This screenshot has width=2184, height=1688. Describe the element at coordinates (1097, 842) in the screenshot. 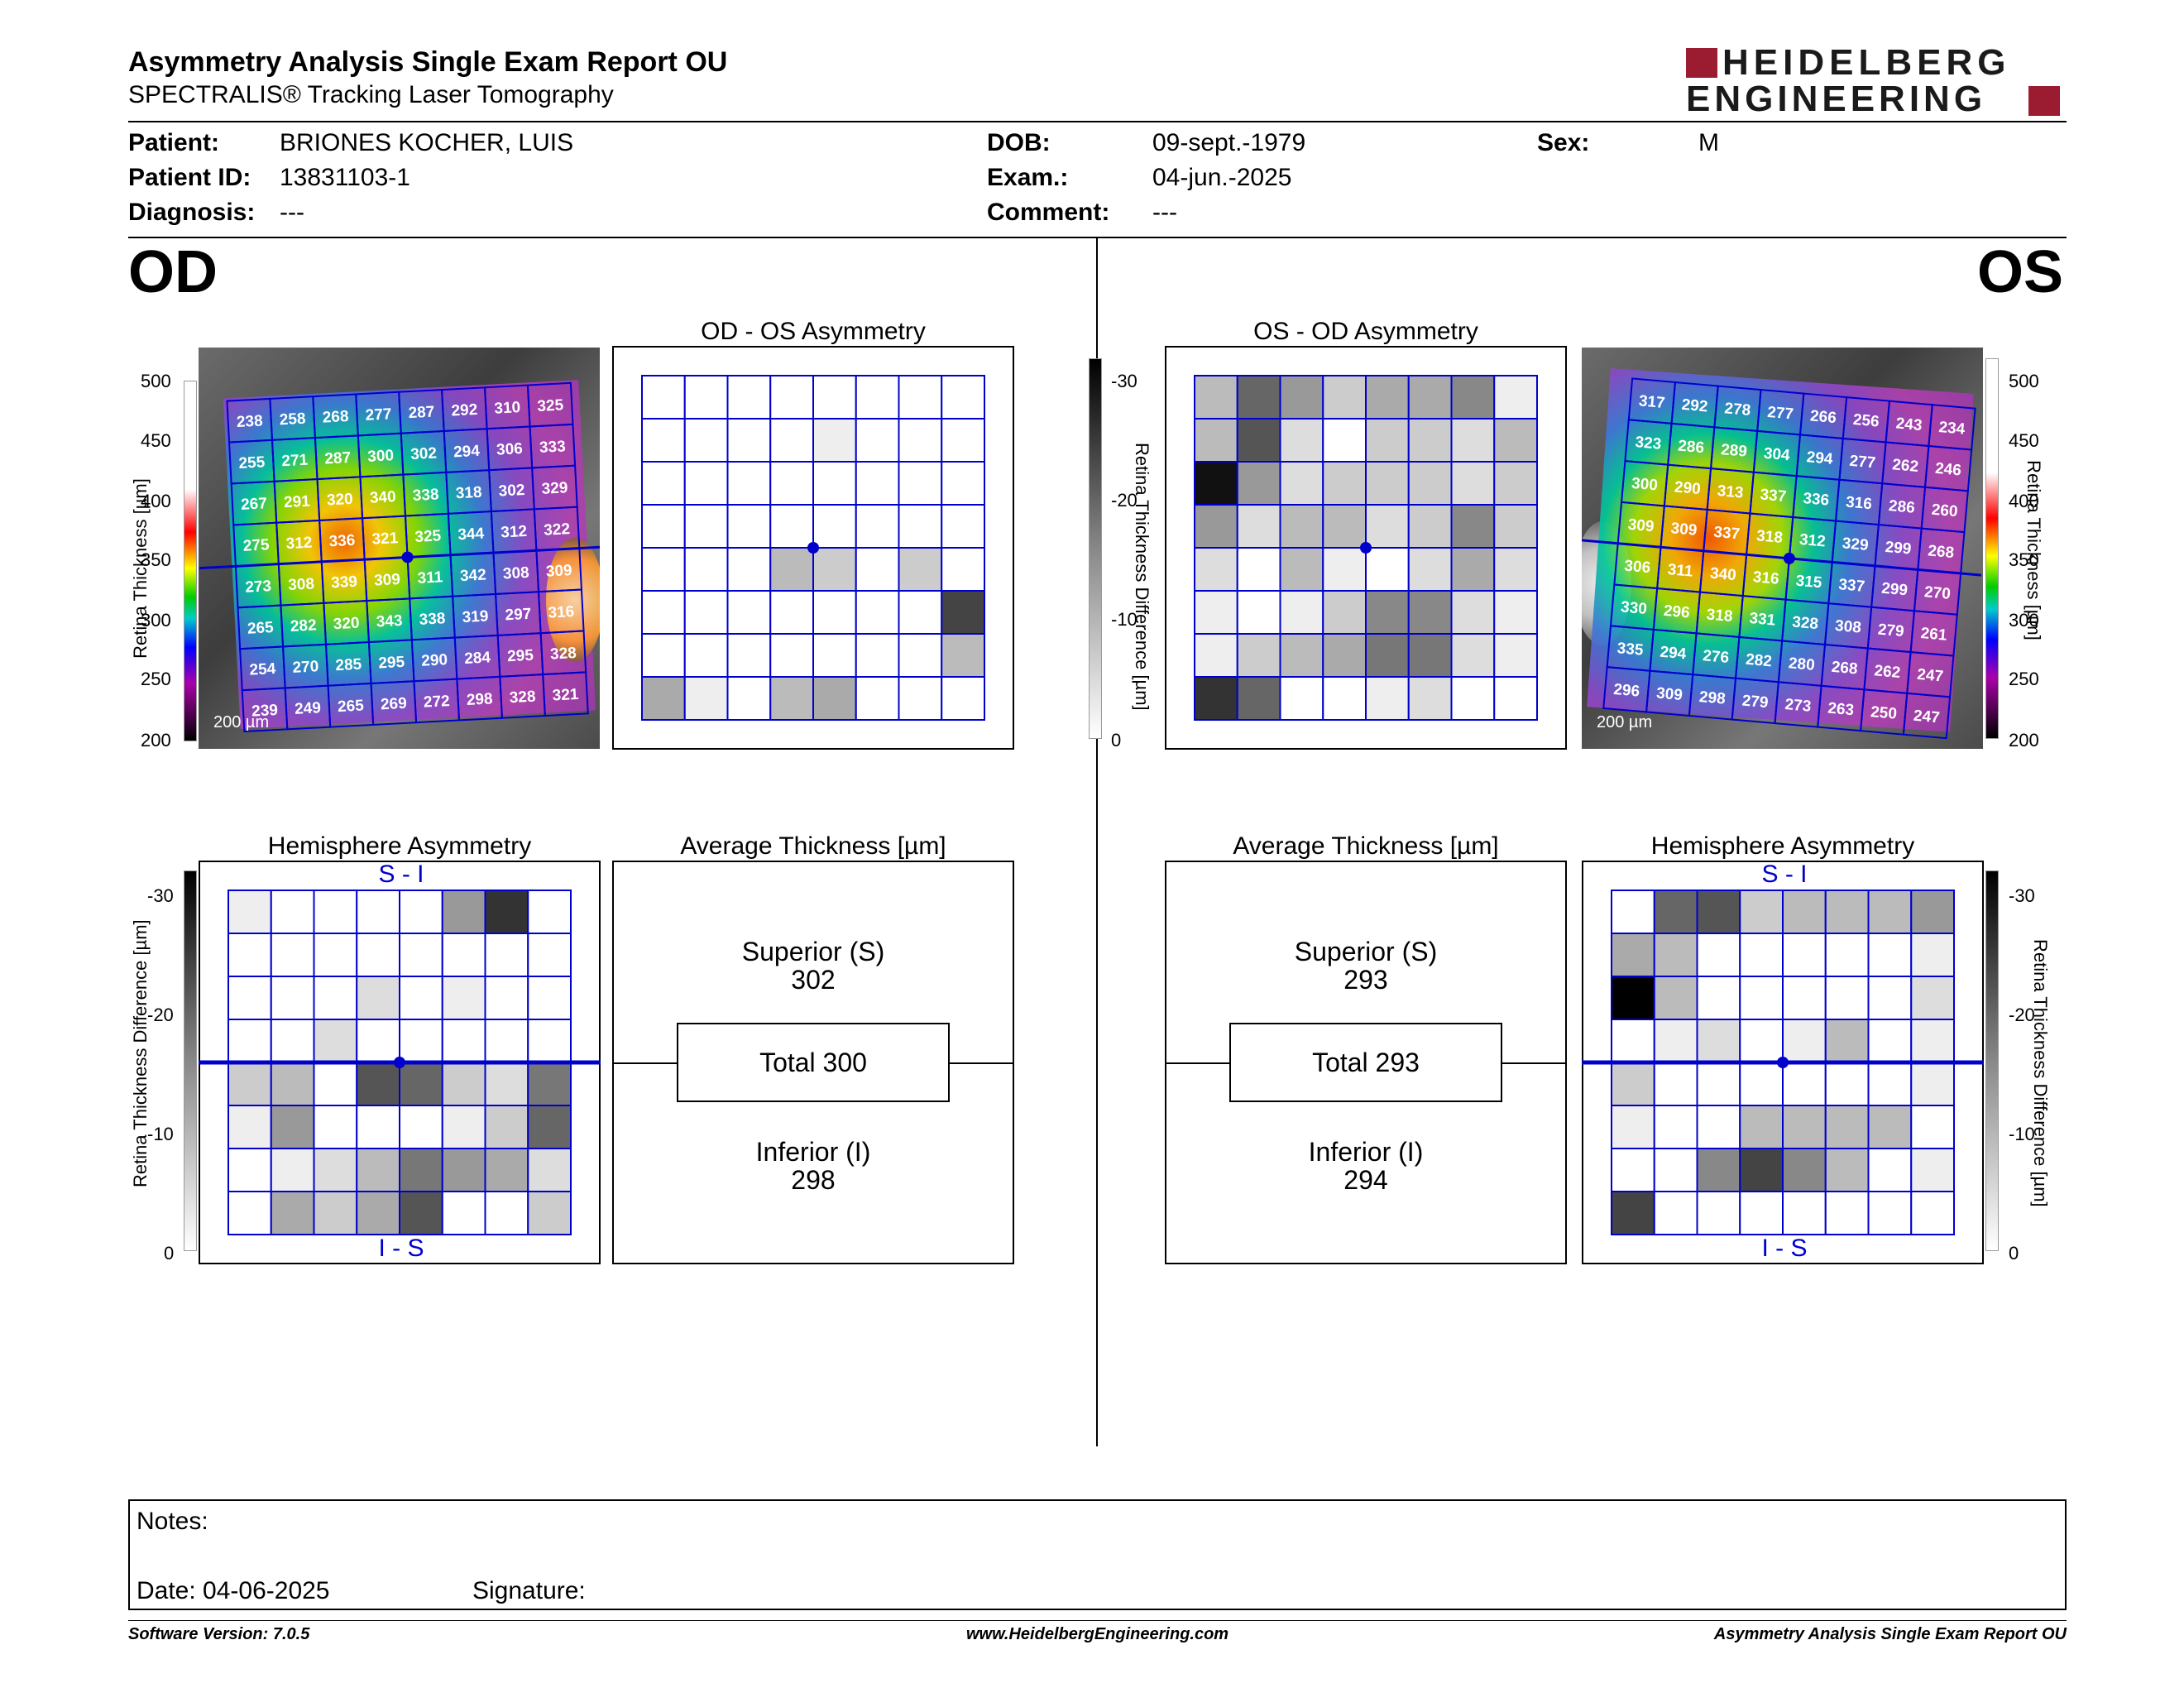

I see `eye-divider` at that location.